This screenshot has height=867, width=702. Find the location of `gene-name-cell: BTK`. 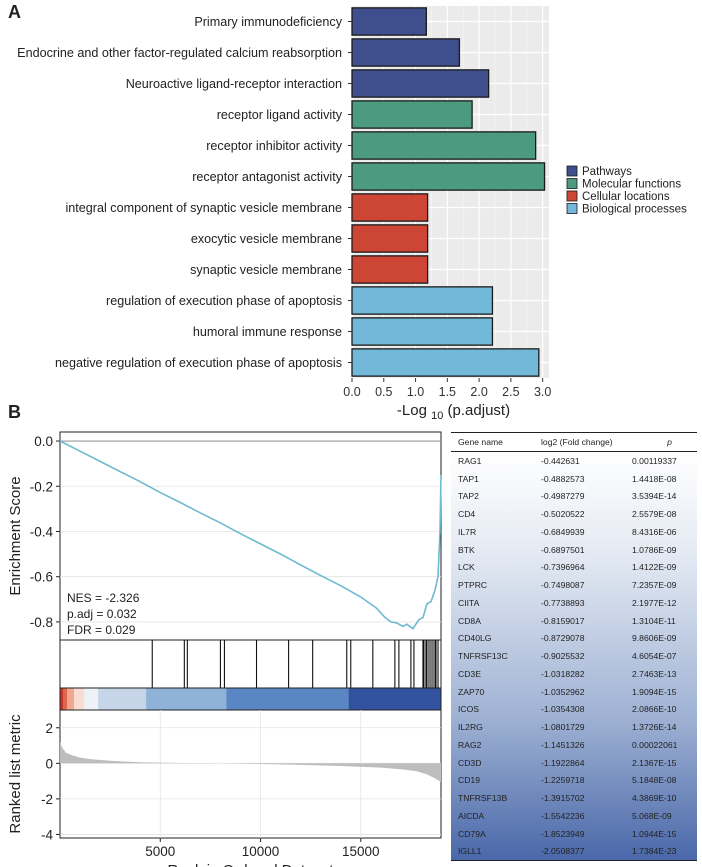

gene-name-cell: BTK is located at coordinates (466, 549).